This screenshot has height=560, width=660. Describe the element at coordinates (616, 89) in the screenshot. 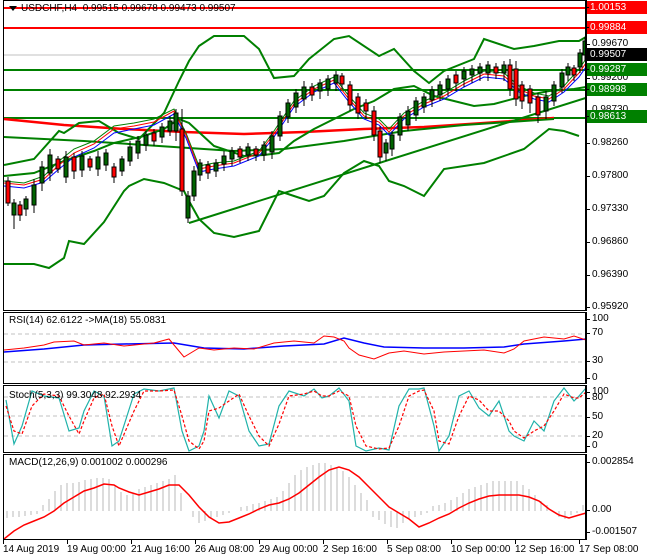

I see `support-level-badge: 0.98998` at that location.